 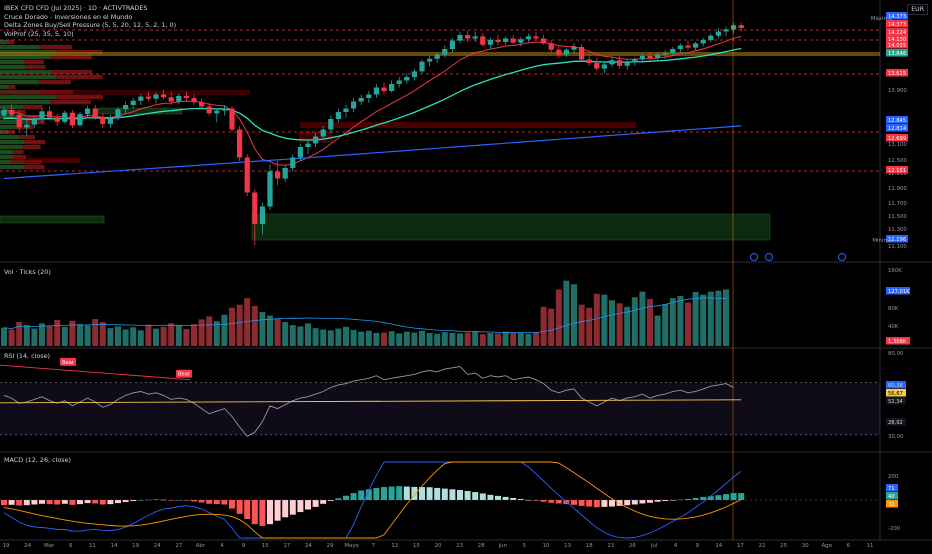 I want to click on price-tag-label: 14.224, so click(x=897, y=33).